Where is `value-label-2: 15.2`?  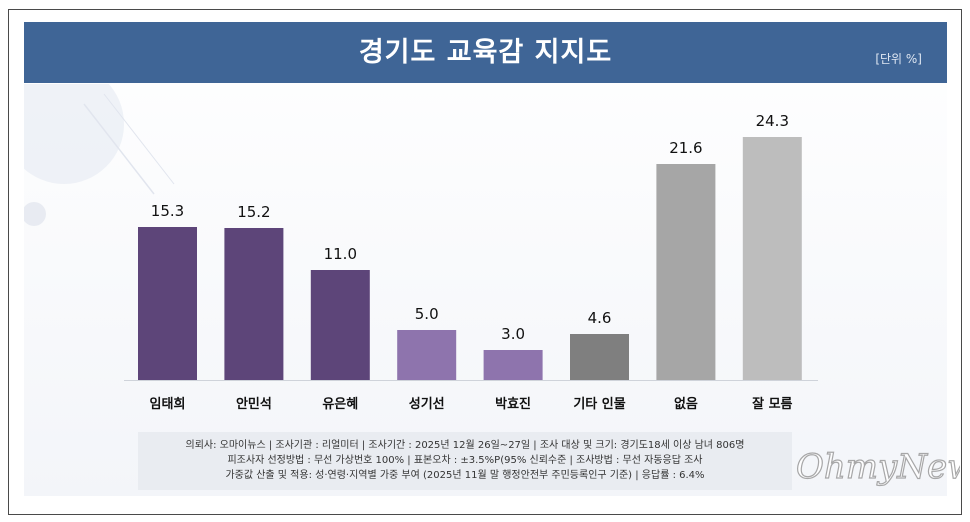 value-label-2: 15.2 is located at coordinates (253, 212).